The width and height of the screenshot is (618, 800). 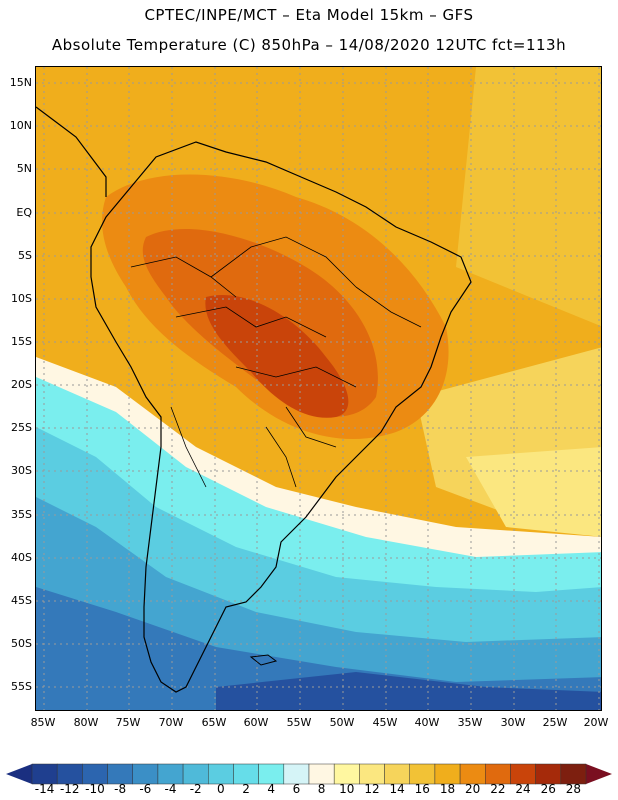 What do you see at coordinates (21, 557) in the screenshot?
I see `lat-label: 40S` at bounding box center [21, 557].